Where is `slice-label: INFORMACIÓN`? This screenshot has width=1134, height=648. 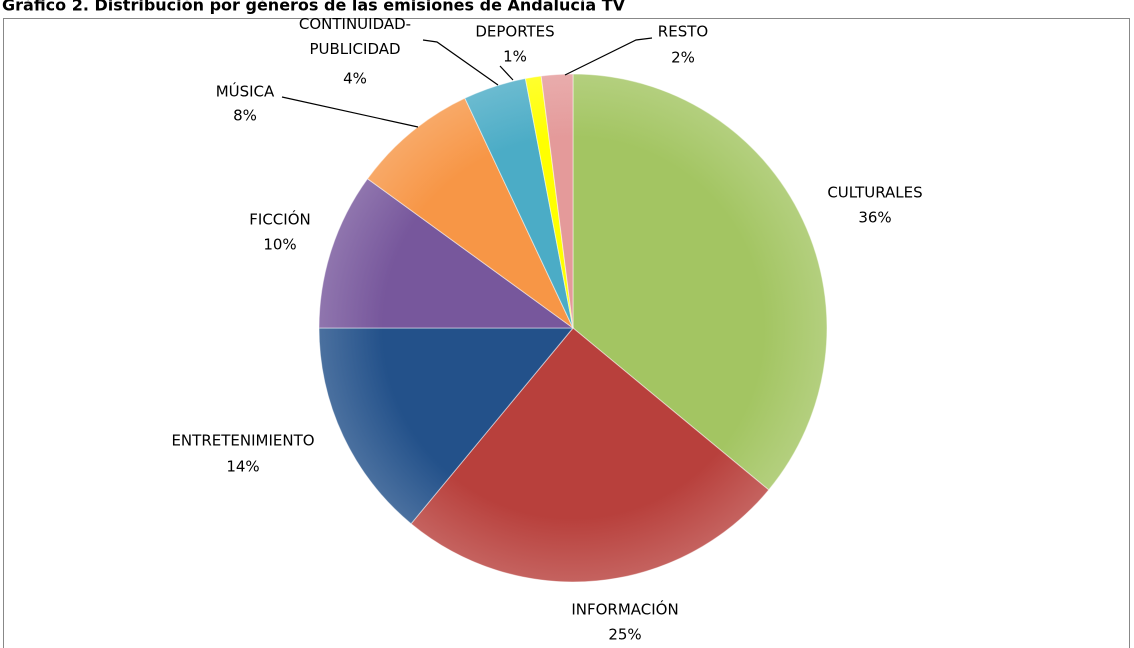 slice-label: INFORMACIÓN is located at coordinates (624, 609).